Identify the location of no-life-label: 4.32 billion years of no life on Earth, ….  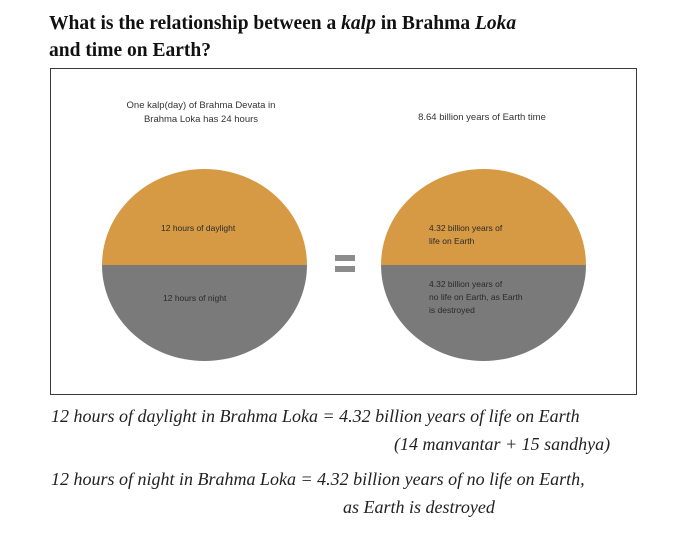
(476, 297).